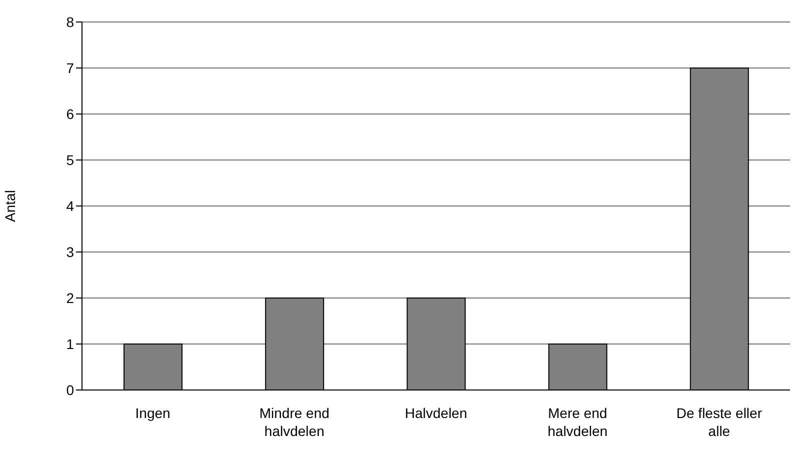  Describe the element at coordinates (70, 390) in the screenshot. I see `y-tick-label: 0` at that location.